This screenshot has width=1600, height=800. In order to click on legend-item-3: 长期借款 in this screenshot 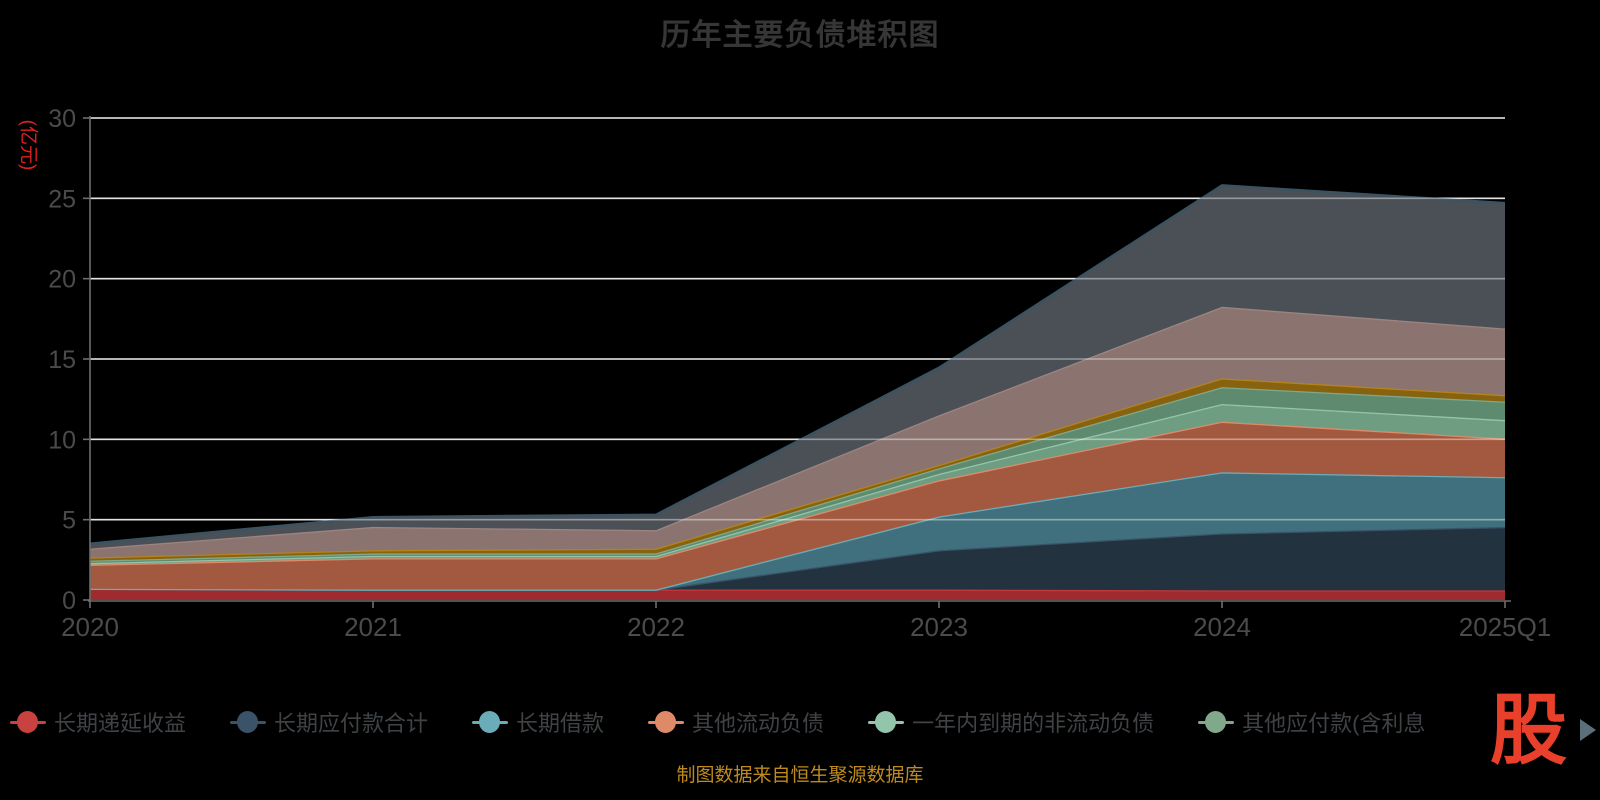, I will do `click(538, 722)`.